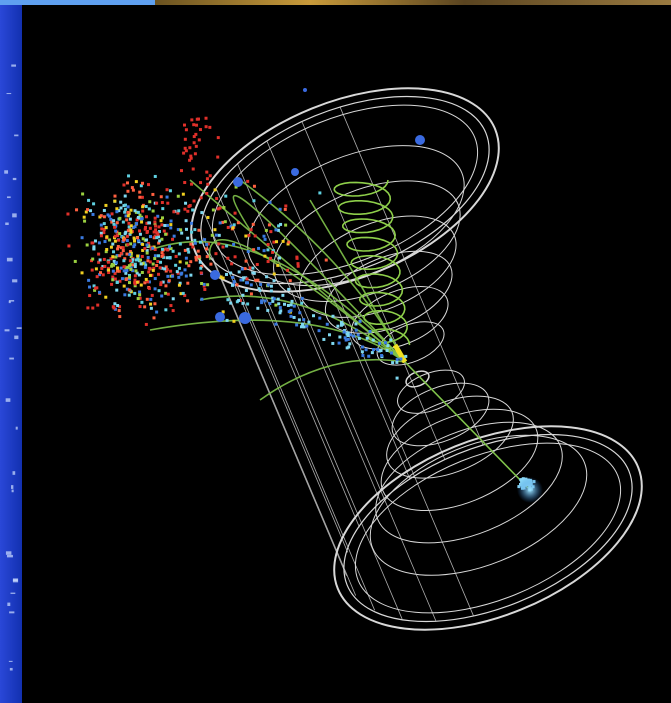 The width and height of the screenshot is (671, 703). Describe the element at coordinates (413, 2) in the screenshot. I see `top-strip` at that location.